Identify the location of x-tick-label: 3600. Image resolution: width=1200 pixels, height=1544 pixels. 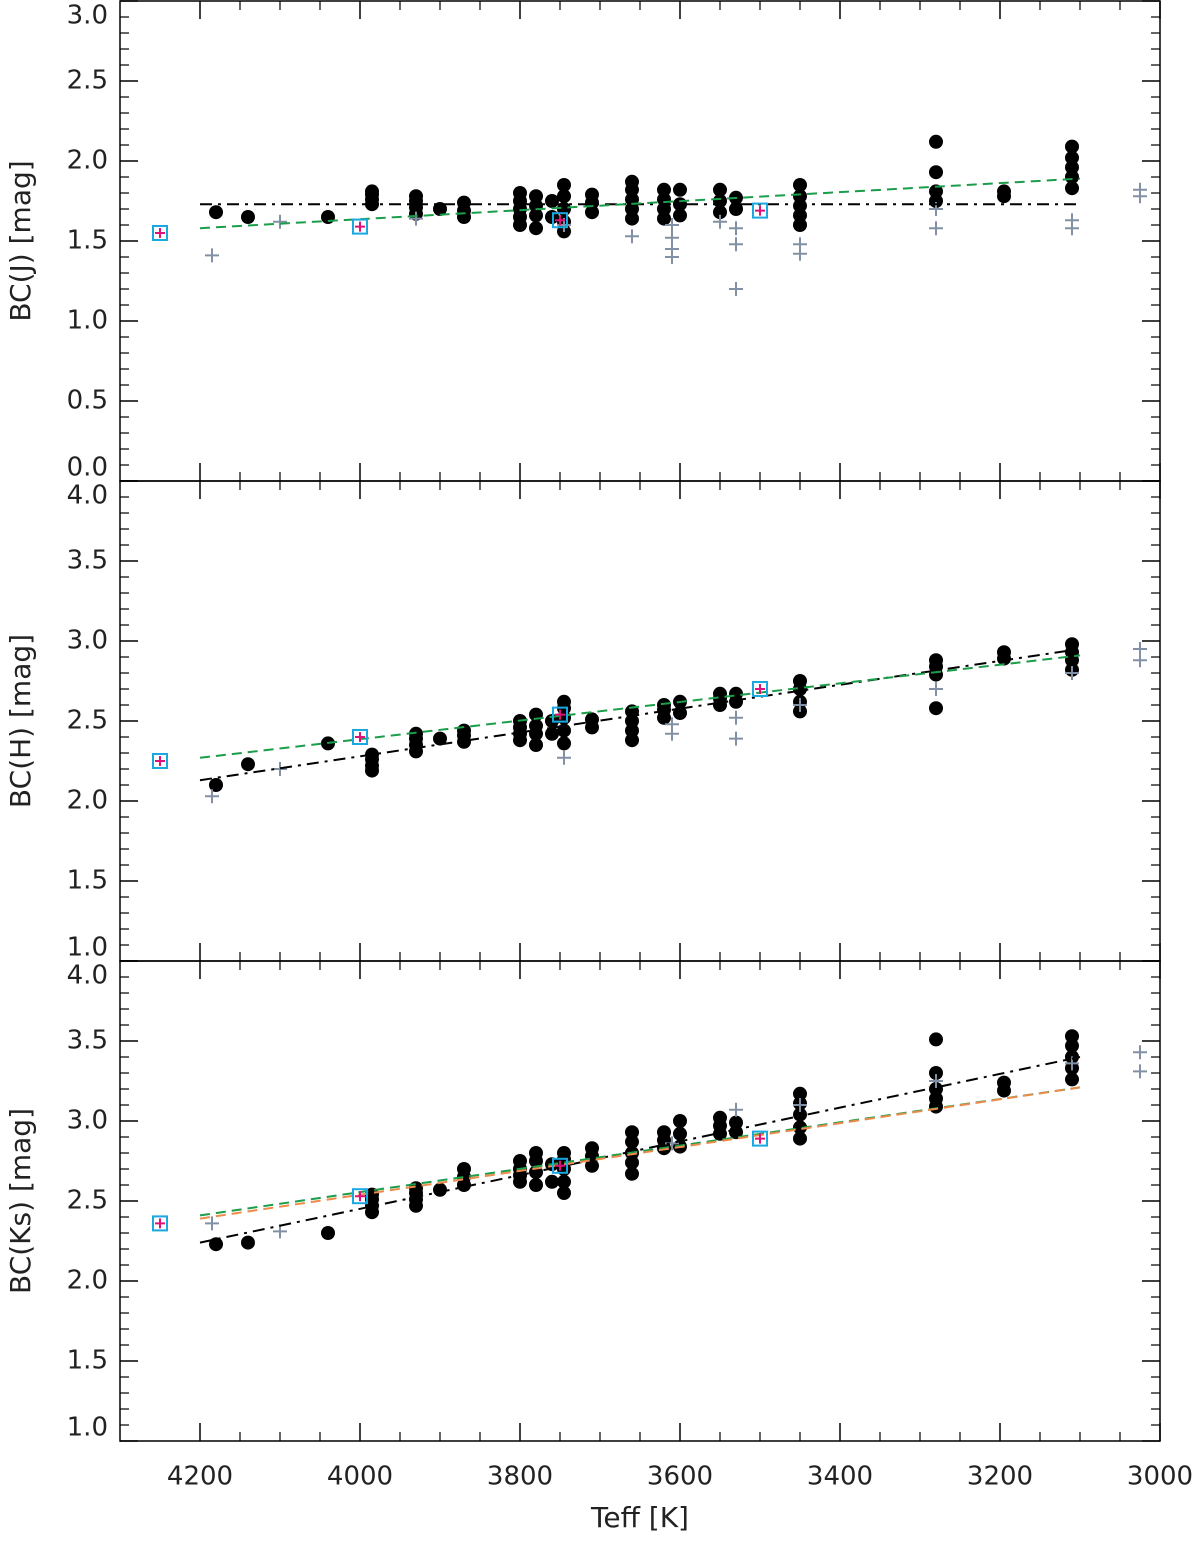
(680, 1477).